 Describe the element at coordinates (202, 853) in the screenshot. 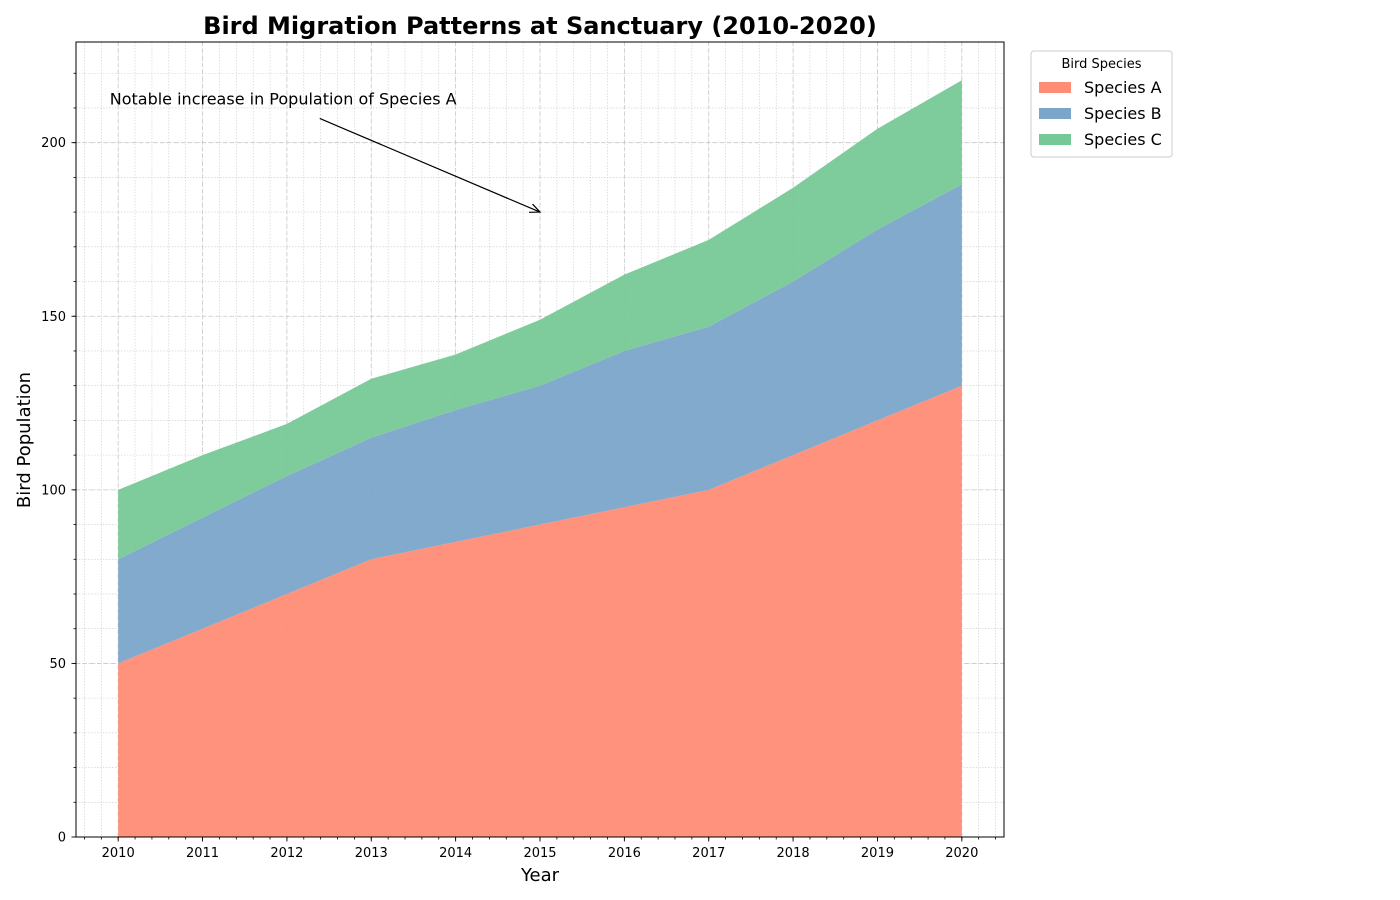

I see `x-tick-label: 2011` at that location.